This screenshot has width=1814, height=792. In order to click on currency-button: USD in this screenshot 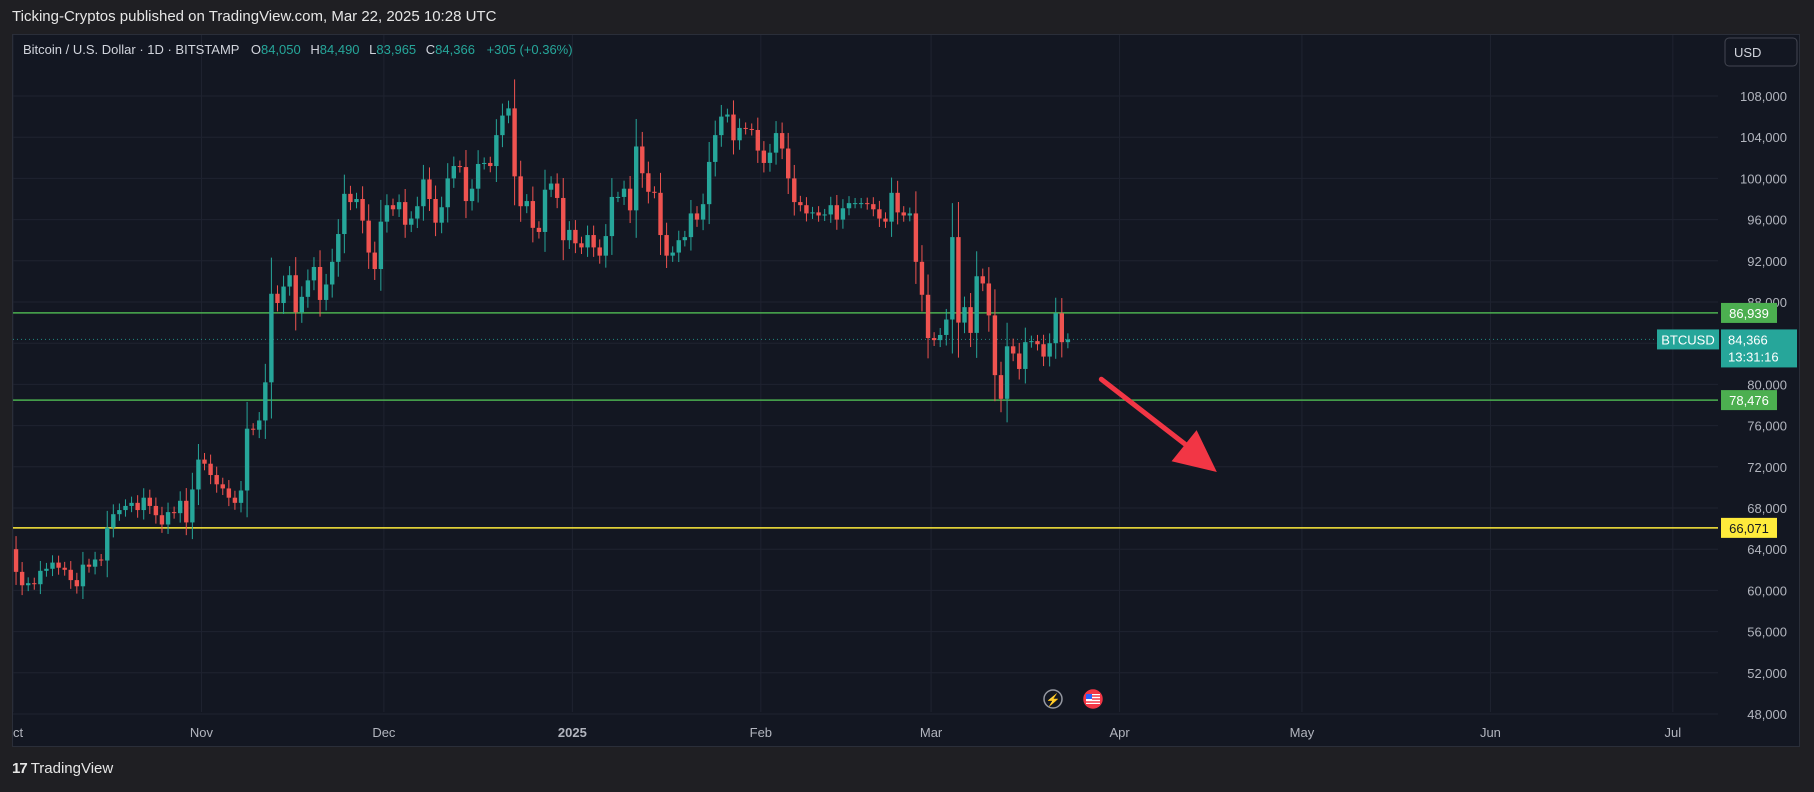, I will do `click(1761, 52)`.